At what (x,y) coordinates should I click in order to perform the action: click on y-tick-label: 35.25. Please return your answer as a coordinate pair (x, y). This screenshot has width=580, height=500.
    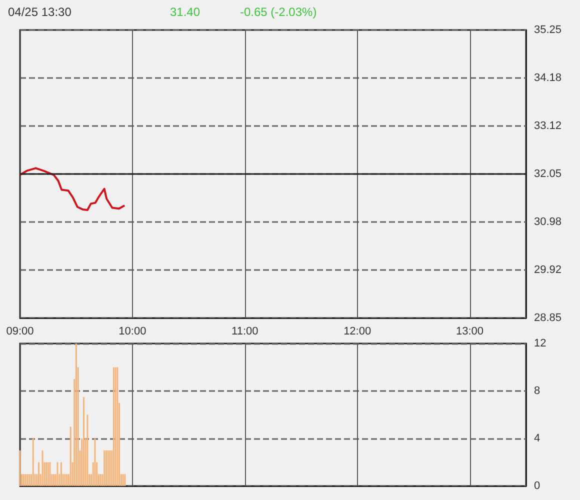
    Looking at the image, I should click on (548, 30).